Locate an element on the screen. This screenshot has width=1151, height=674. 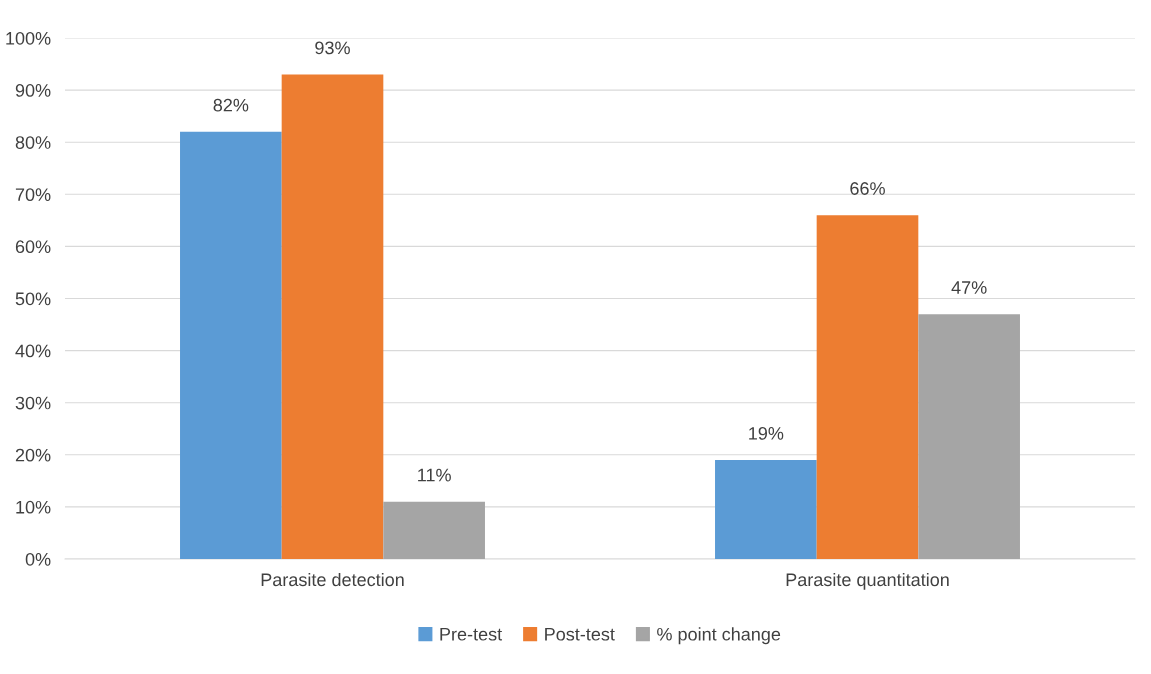
data-label: 11% is located at coordinates (434, 475).